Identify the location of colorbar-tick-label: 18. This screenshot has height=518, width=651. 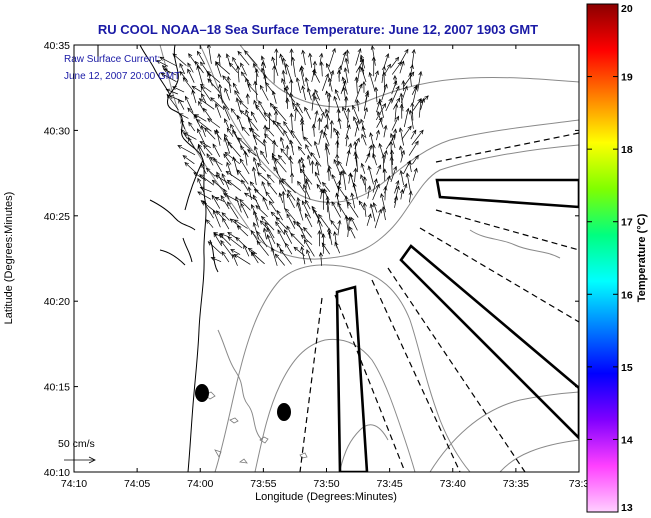
(627, 150).